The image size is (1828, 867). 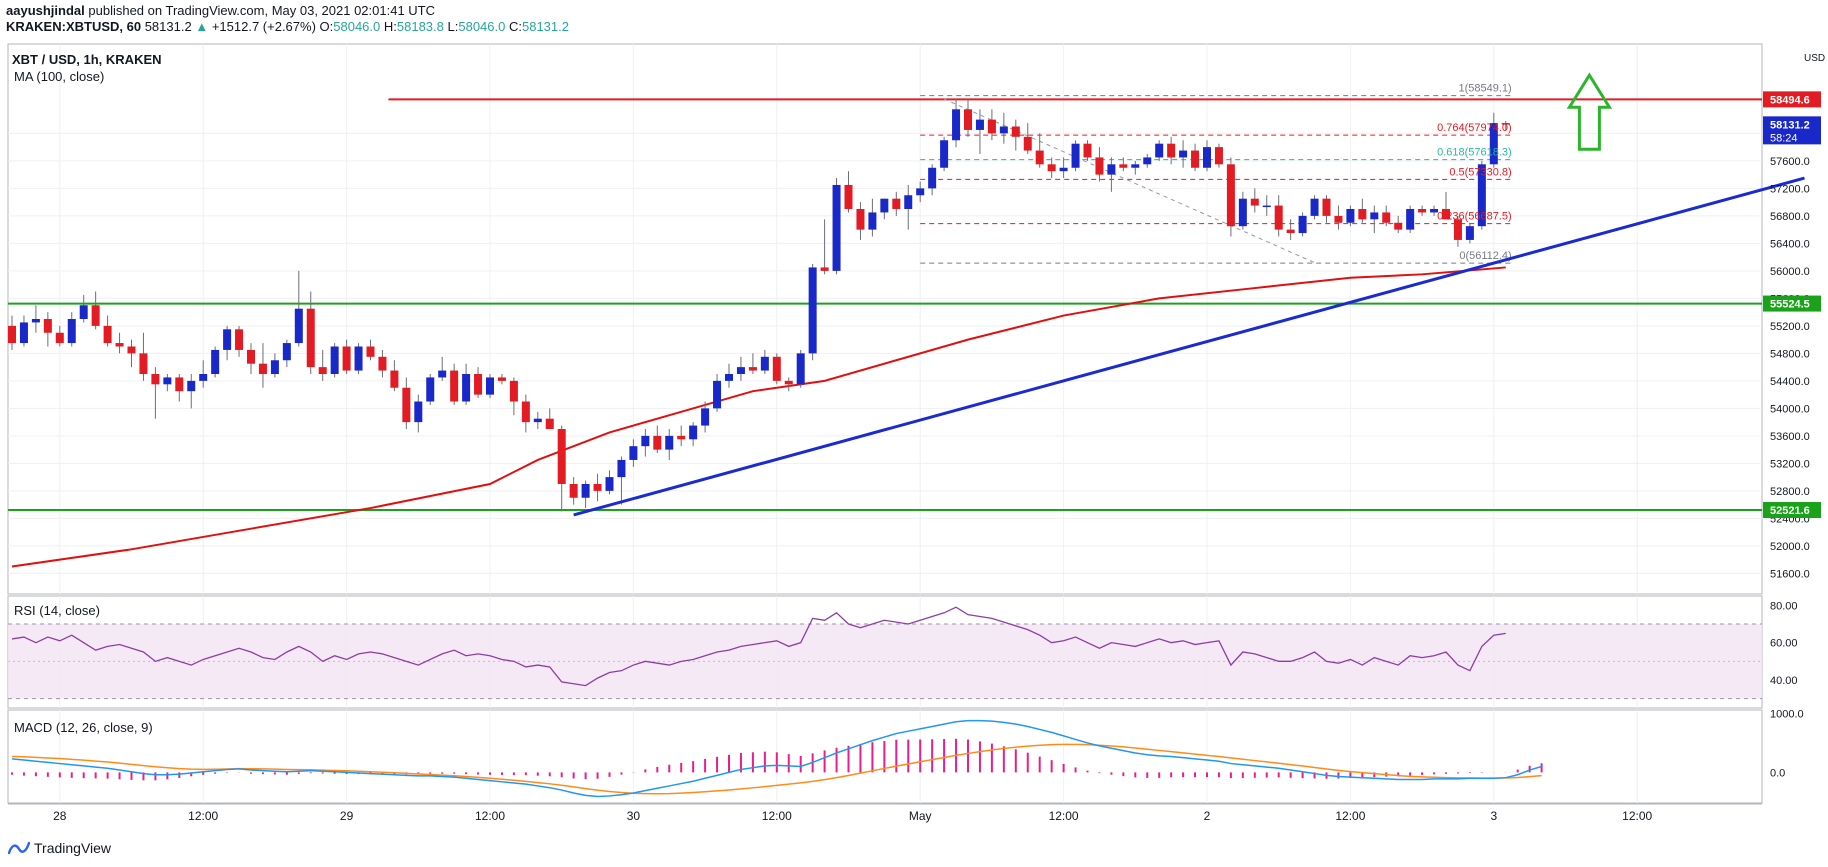 I want to click on price-tag-label: 52521.6, so click(x=1790, y=511).